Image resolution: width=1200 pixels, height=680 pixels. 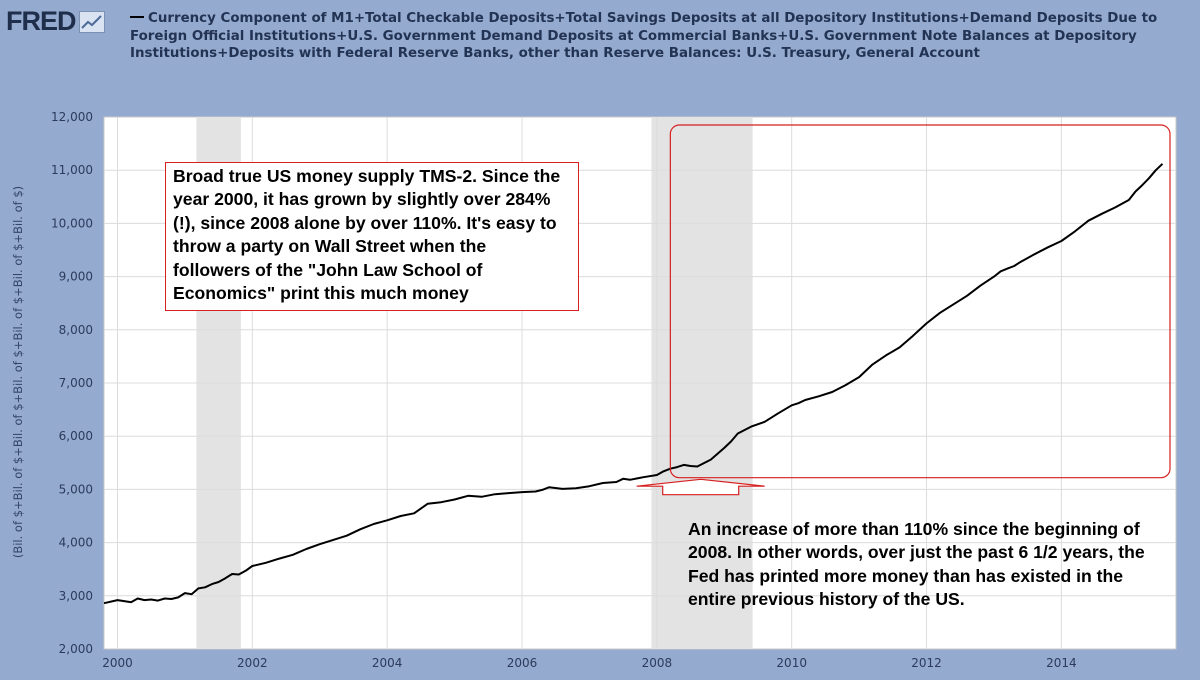 What do you see at coordinates (41, 21) in the screenshot?
I see `fred-logo-text: FRED` at bounding box center [41, 21].